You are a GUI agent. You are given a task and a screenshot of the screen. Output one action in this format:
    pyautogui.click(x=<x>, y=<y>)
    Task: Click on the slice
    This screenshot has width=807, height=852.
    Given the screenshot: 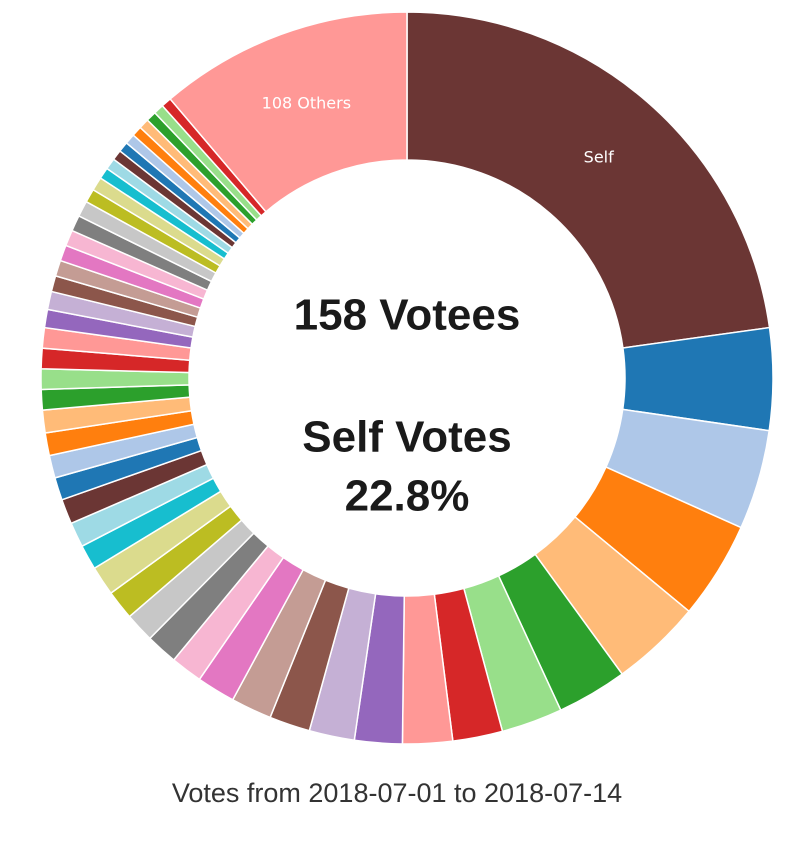 What is the action you would take?
    pyautogui.click(x=288, y=112)
    